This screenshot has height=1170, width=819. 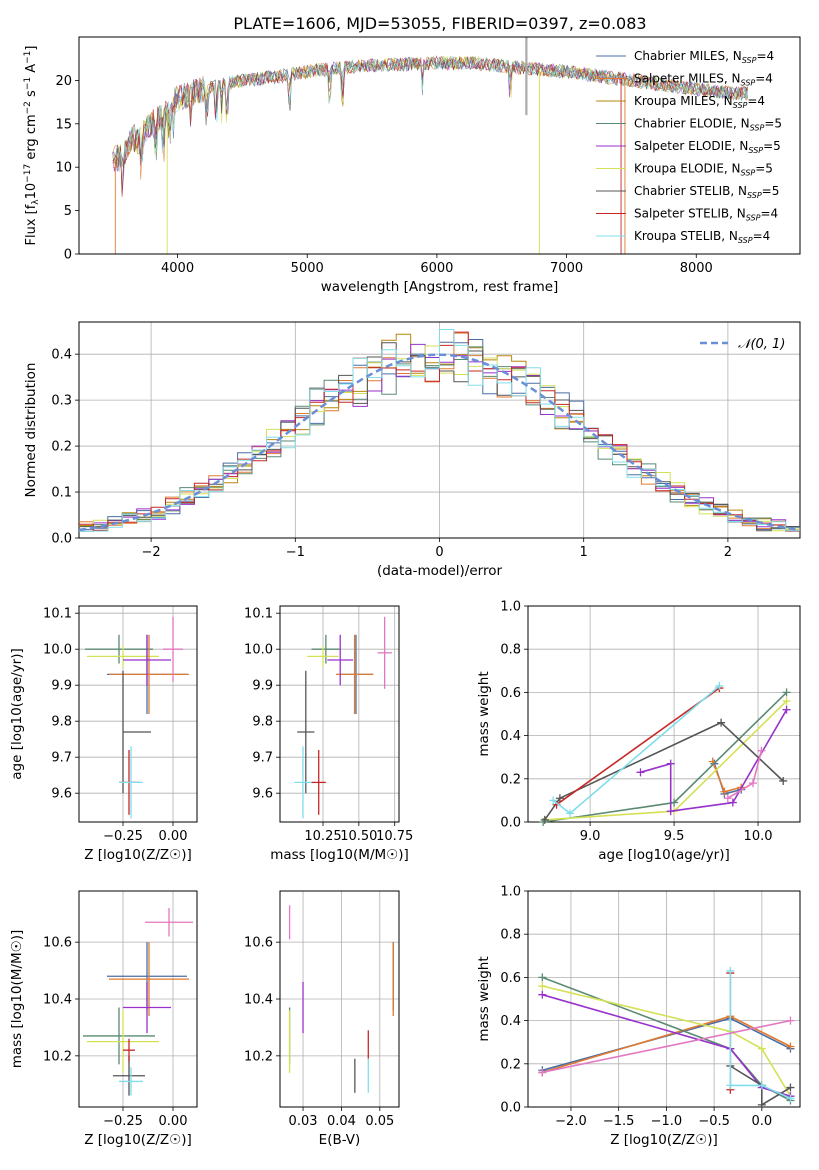 What do you see at coordinates (28, 57) in the screenshot?
I see `y-axis-label-part: −1` at bounding box center [28, 57].